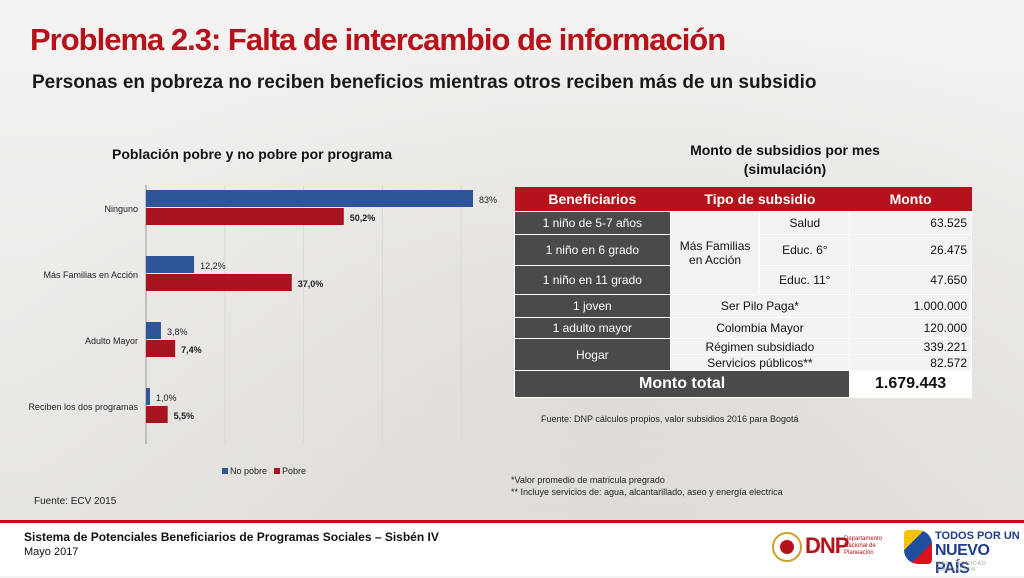 The height and width of the screenshot is (578, 1024). What do you see at coordinates (760, 306) in the screenshot?
I see `cell-tipo: Ser Pilo Paga*` at bounding box center [760, 306].